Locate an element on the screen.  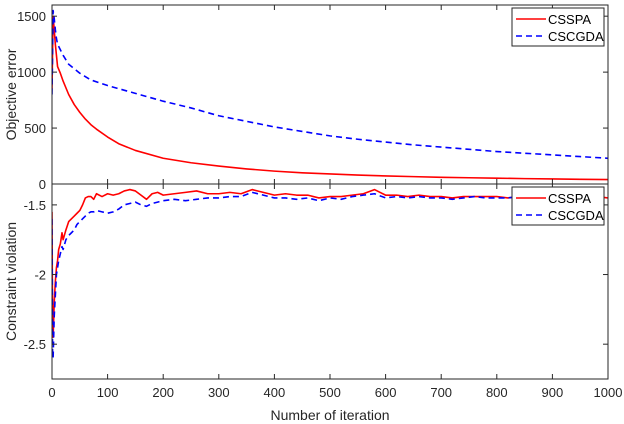
y-tick-label: 1000 is located at coordinates (31, 72).